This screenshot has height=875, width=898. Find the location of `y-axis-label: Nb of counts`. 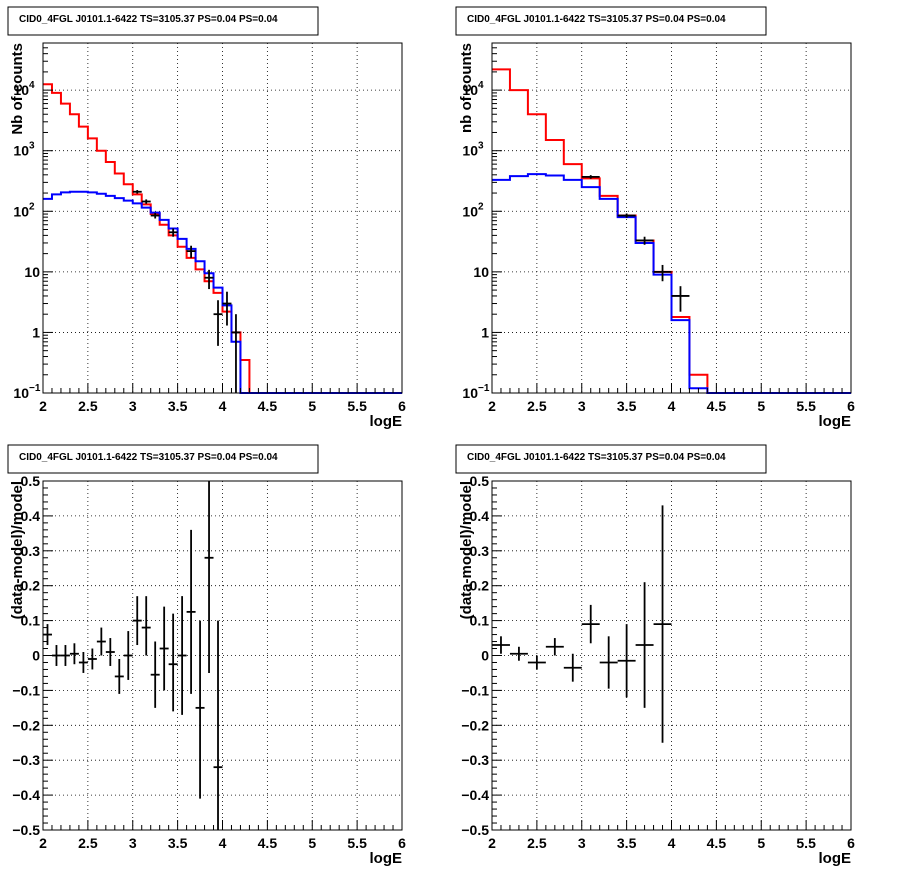

y-axis-label: Nb of counts is located at coordinates (17, 89).